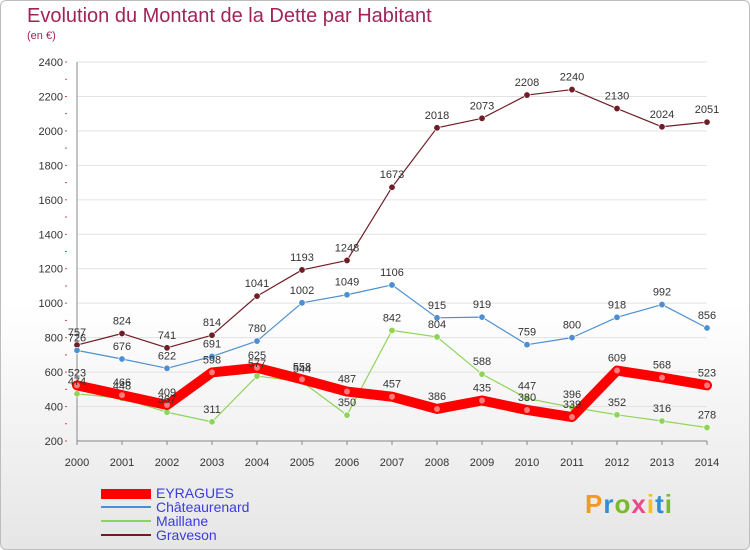 This screenshot has width=750, height=550. What do you see at coordinates (707, 316) in the screenshot?
I see `data-label: 856` at bounding box center [707, 316].